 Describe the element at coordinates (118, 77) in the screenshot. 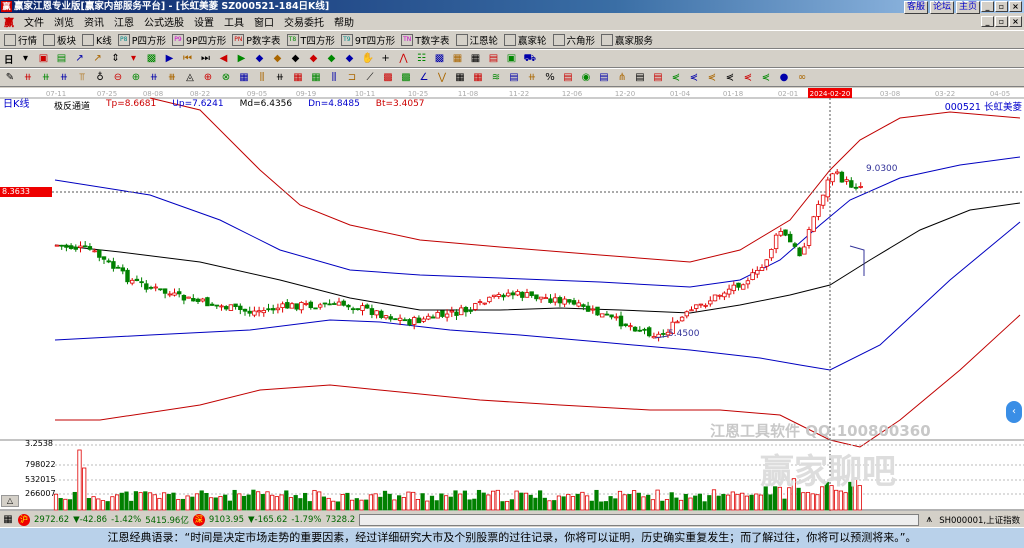

I see `tool-icon: ⊖` at that location.